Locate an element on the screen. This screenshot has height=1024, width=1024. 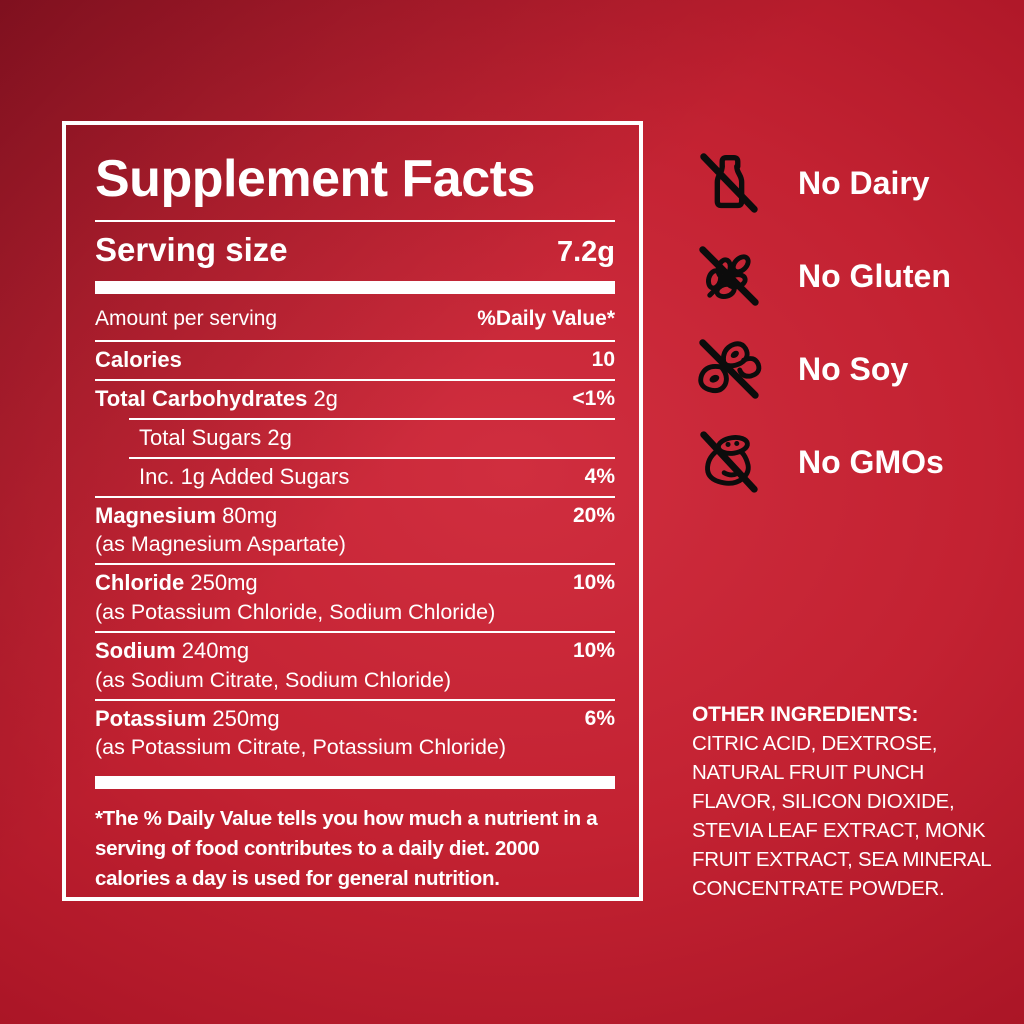
serving-size-label: Serving size is located at coordinates (191, 250).